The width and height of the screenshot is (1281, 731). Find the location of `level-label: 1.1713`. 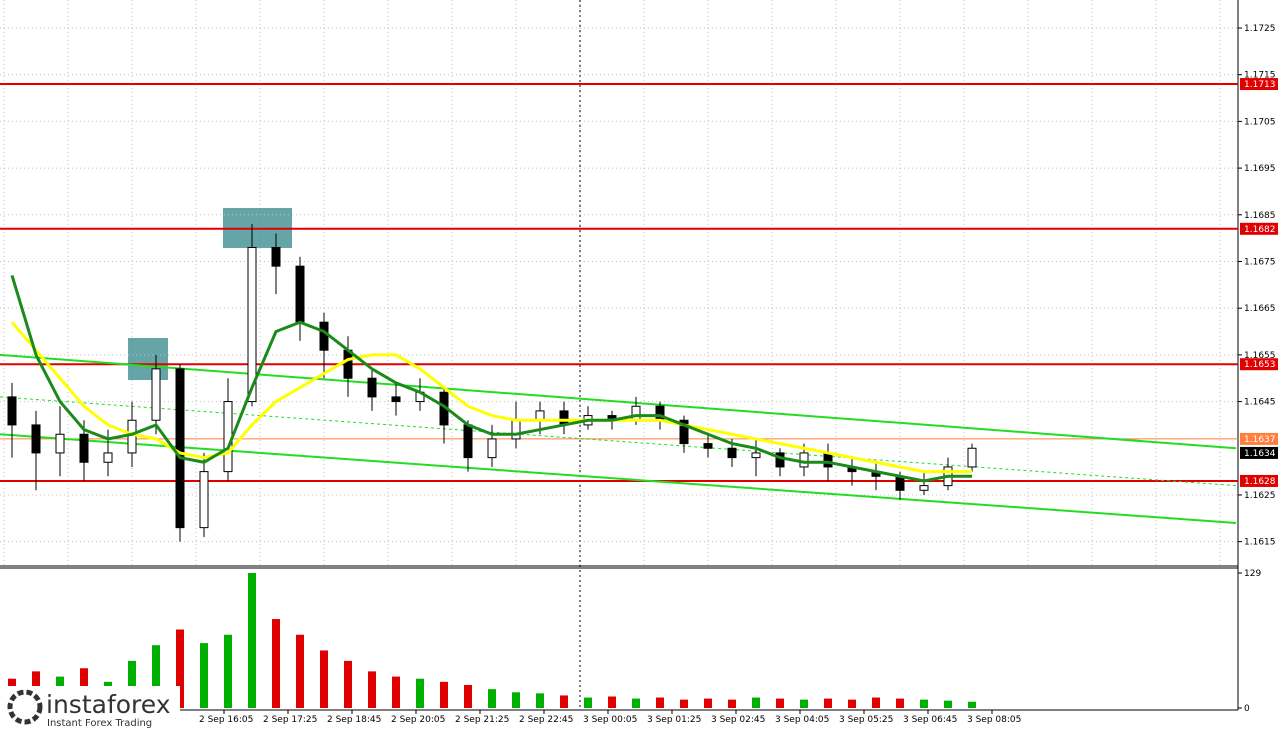

level-label: 1.1713 is located at coordinates (1260, 85).